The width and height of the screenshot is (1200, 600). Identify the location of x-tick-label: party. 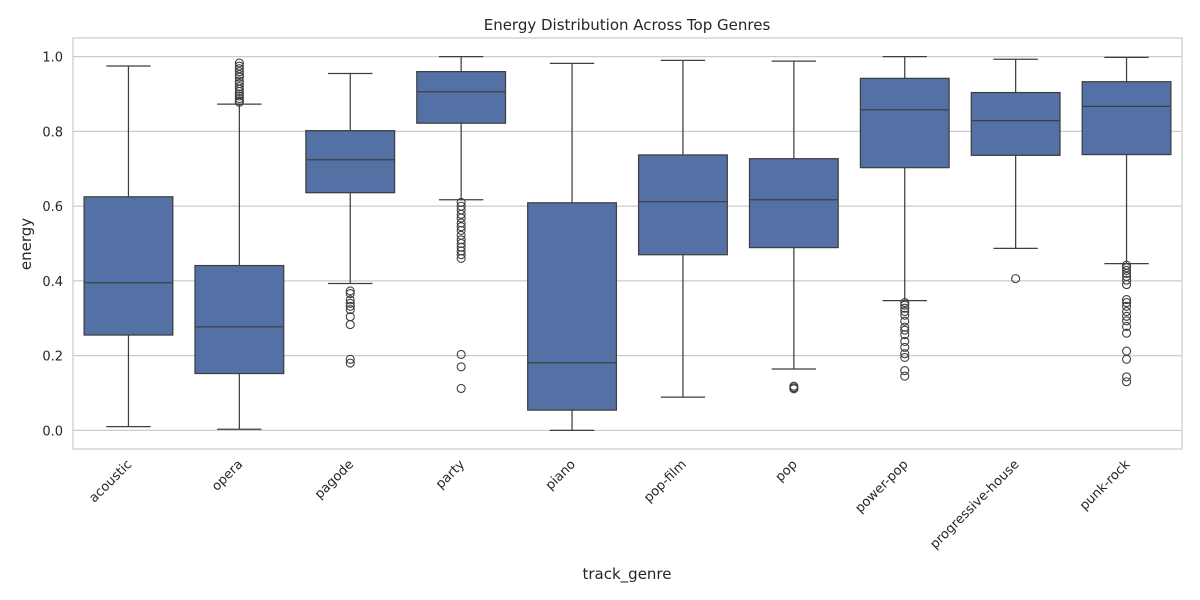
(450, 474).